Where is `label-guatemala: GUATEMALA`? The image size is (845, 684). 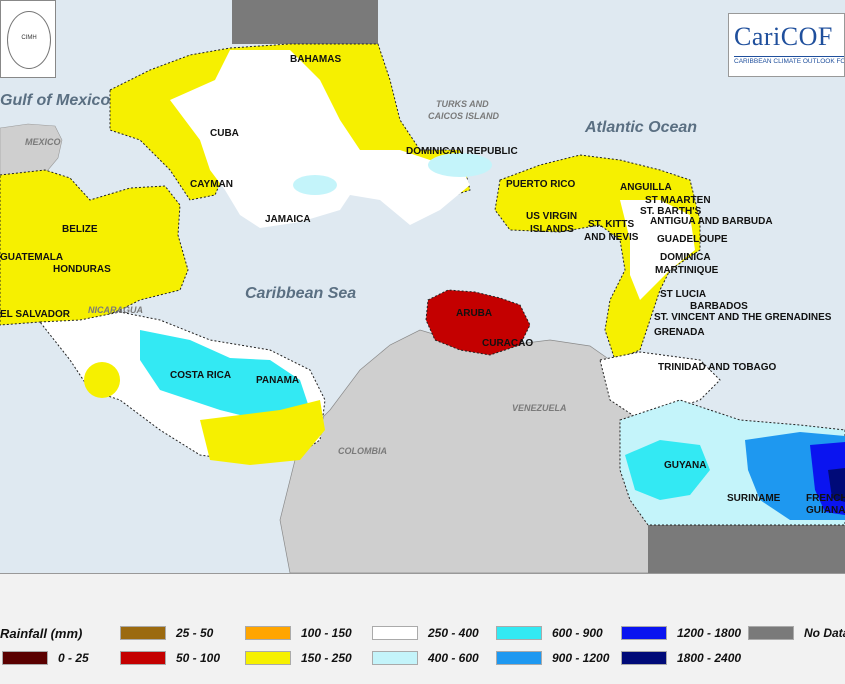
label-guatemala: GUATEMALA is located at coordinates (31, 257).